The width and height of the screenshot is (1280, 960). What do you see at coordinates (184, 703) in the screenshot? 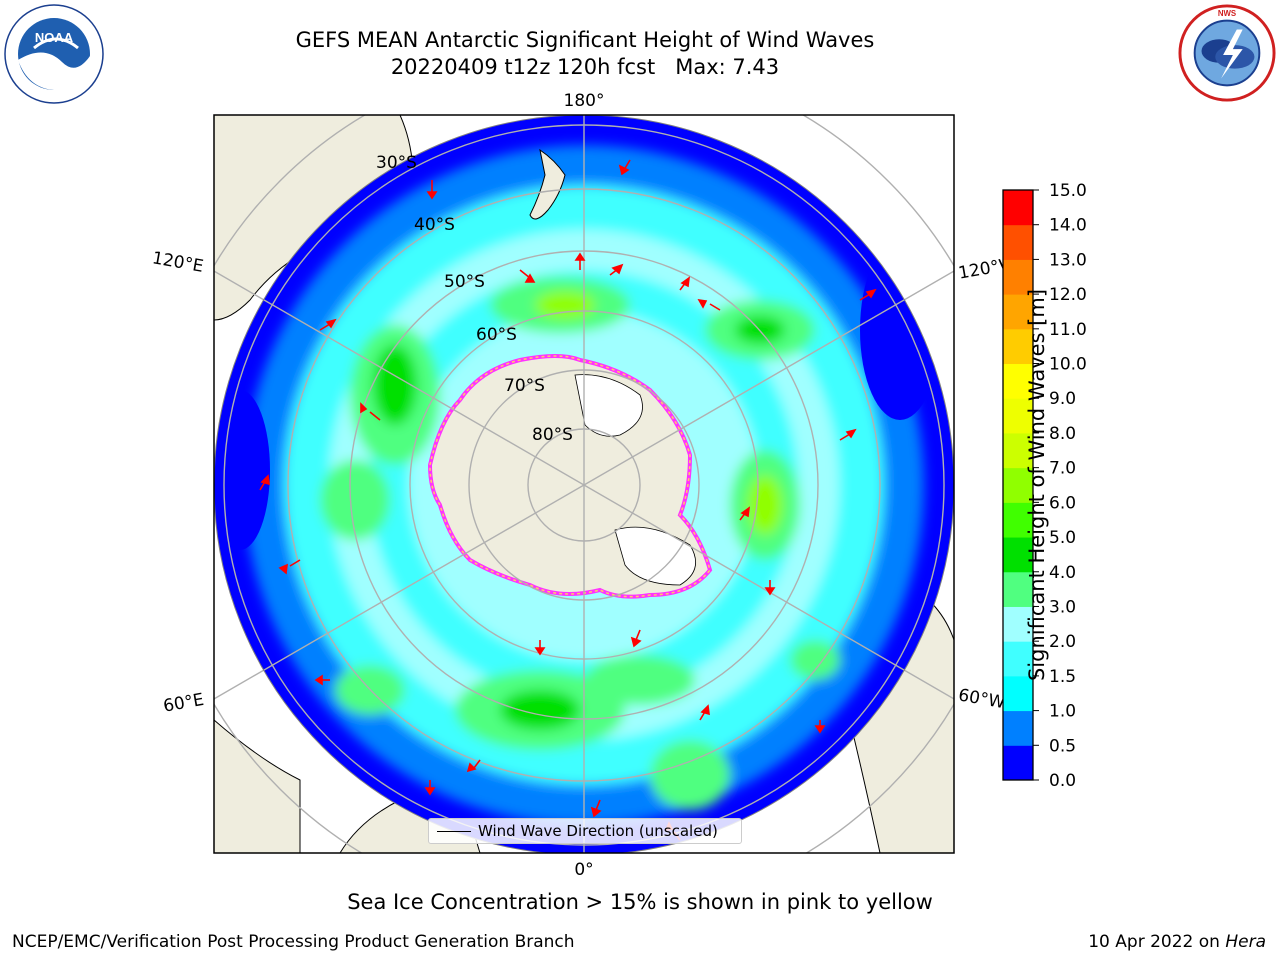
I see `lon-label-60e: 60°E` at bounding box center [184, 703].